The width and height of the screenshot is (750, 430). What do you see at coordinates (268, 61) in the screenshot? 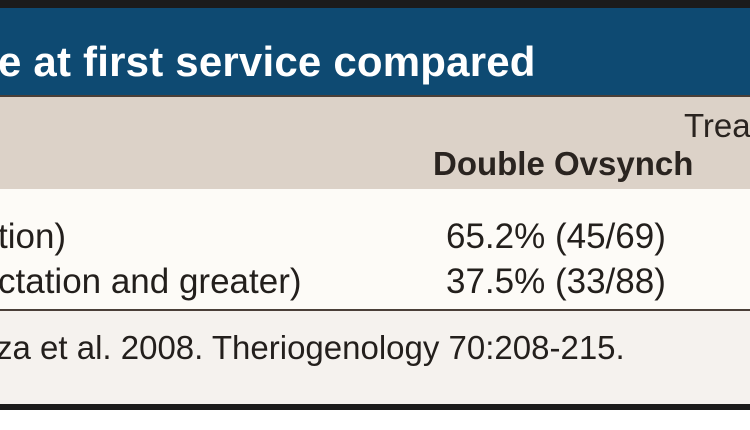
I see `table-title: e at first service compared` at bounding box center [268, 61].